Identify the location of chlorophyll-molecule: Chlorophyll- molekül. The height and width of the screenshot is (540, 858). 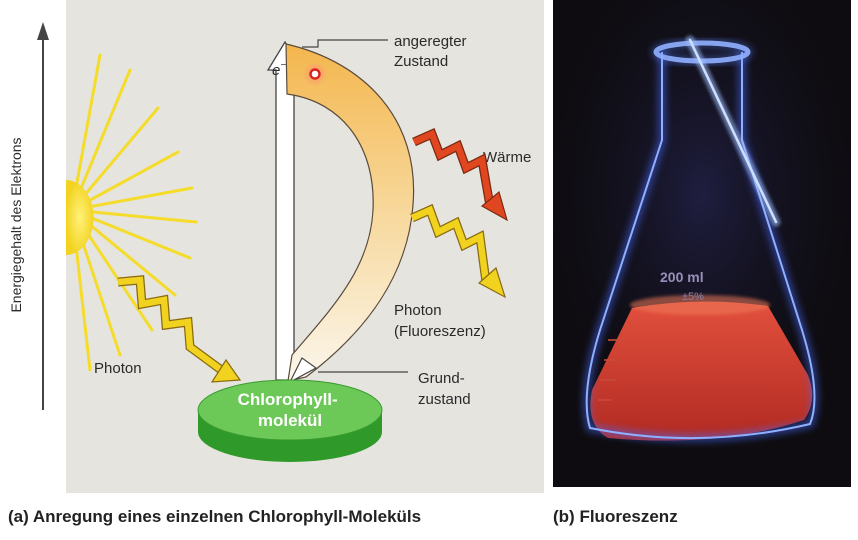
(290, 420).